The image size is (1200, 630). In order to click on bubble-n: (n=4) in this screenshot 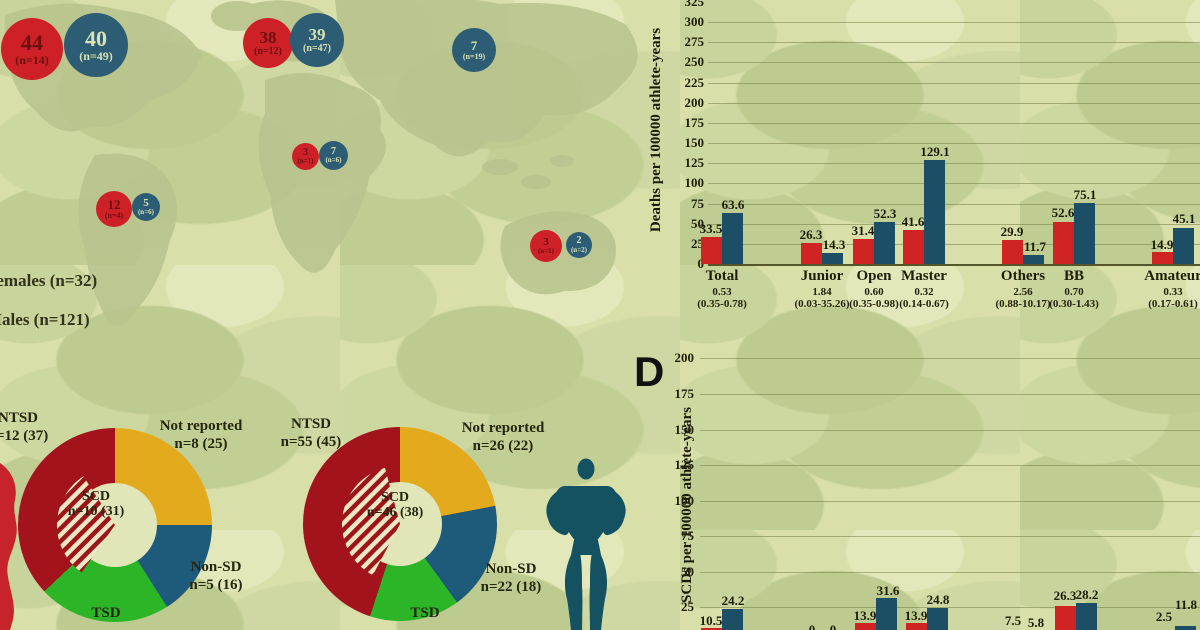, I will do `click(114, 215)`.